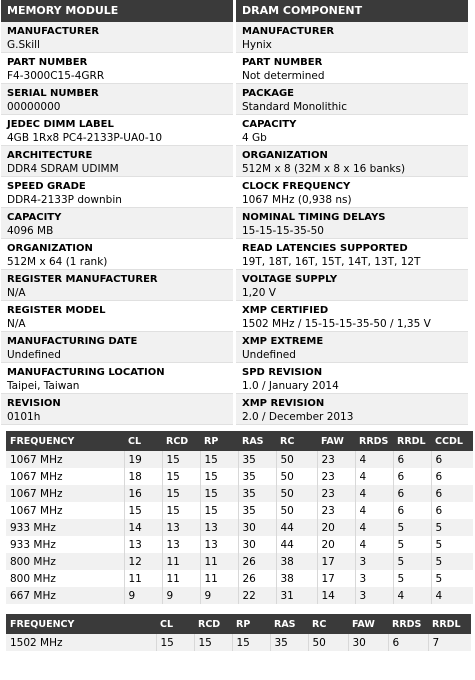  What do you see at coordinates (285, 310) in the screenshot?
I see `field-label: XMP CERTIFIED` at bounding box center [285, 310].